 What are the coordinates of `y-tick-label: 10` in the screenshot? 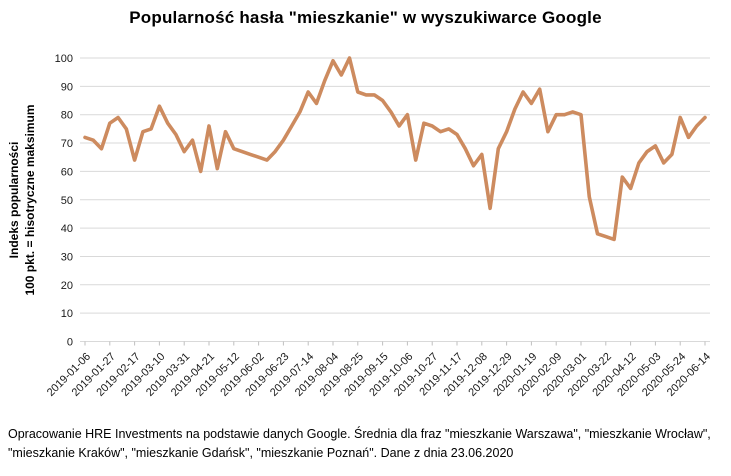 It's located at (67, 314).